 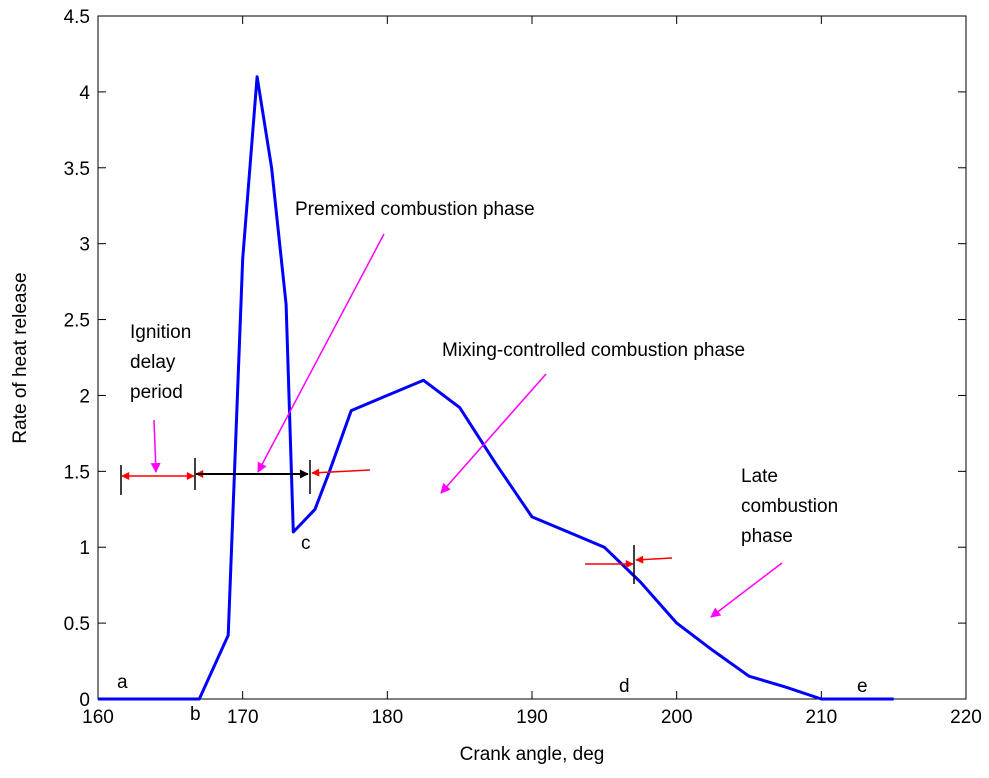 What do you see at coordinates (195, 714) in the screenshot?
I see `point-label-b: b` at bounding box center [195, 714].